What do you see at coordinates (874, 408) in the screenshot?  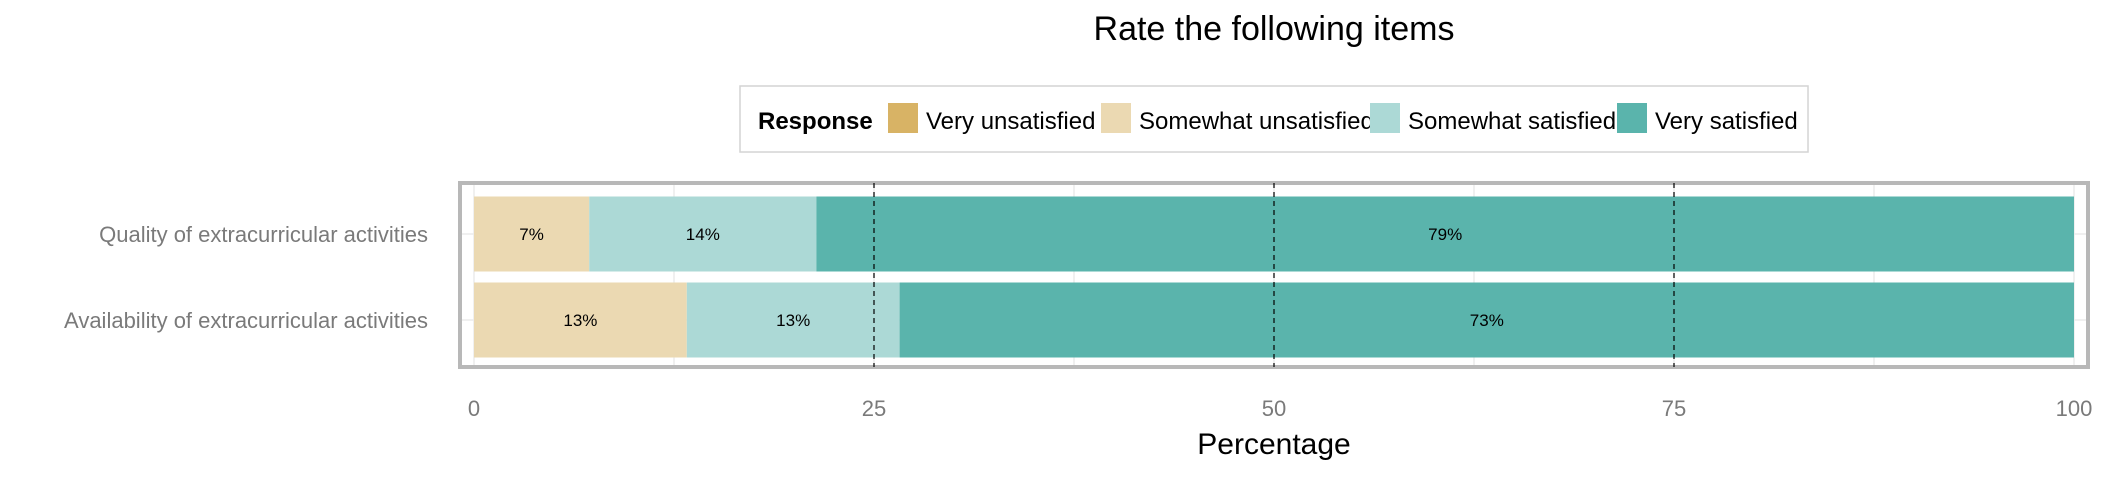 I see `x-tick-label: 25` at bounding box center [874, 408].